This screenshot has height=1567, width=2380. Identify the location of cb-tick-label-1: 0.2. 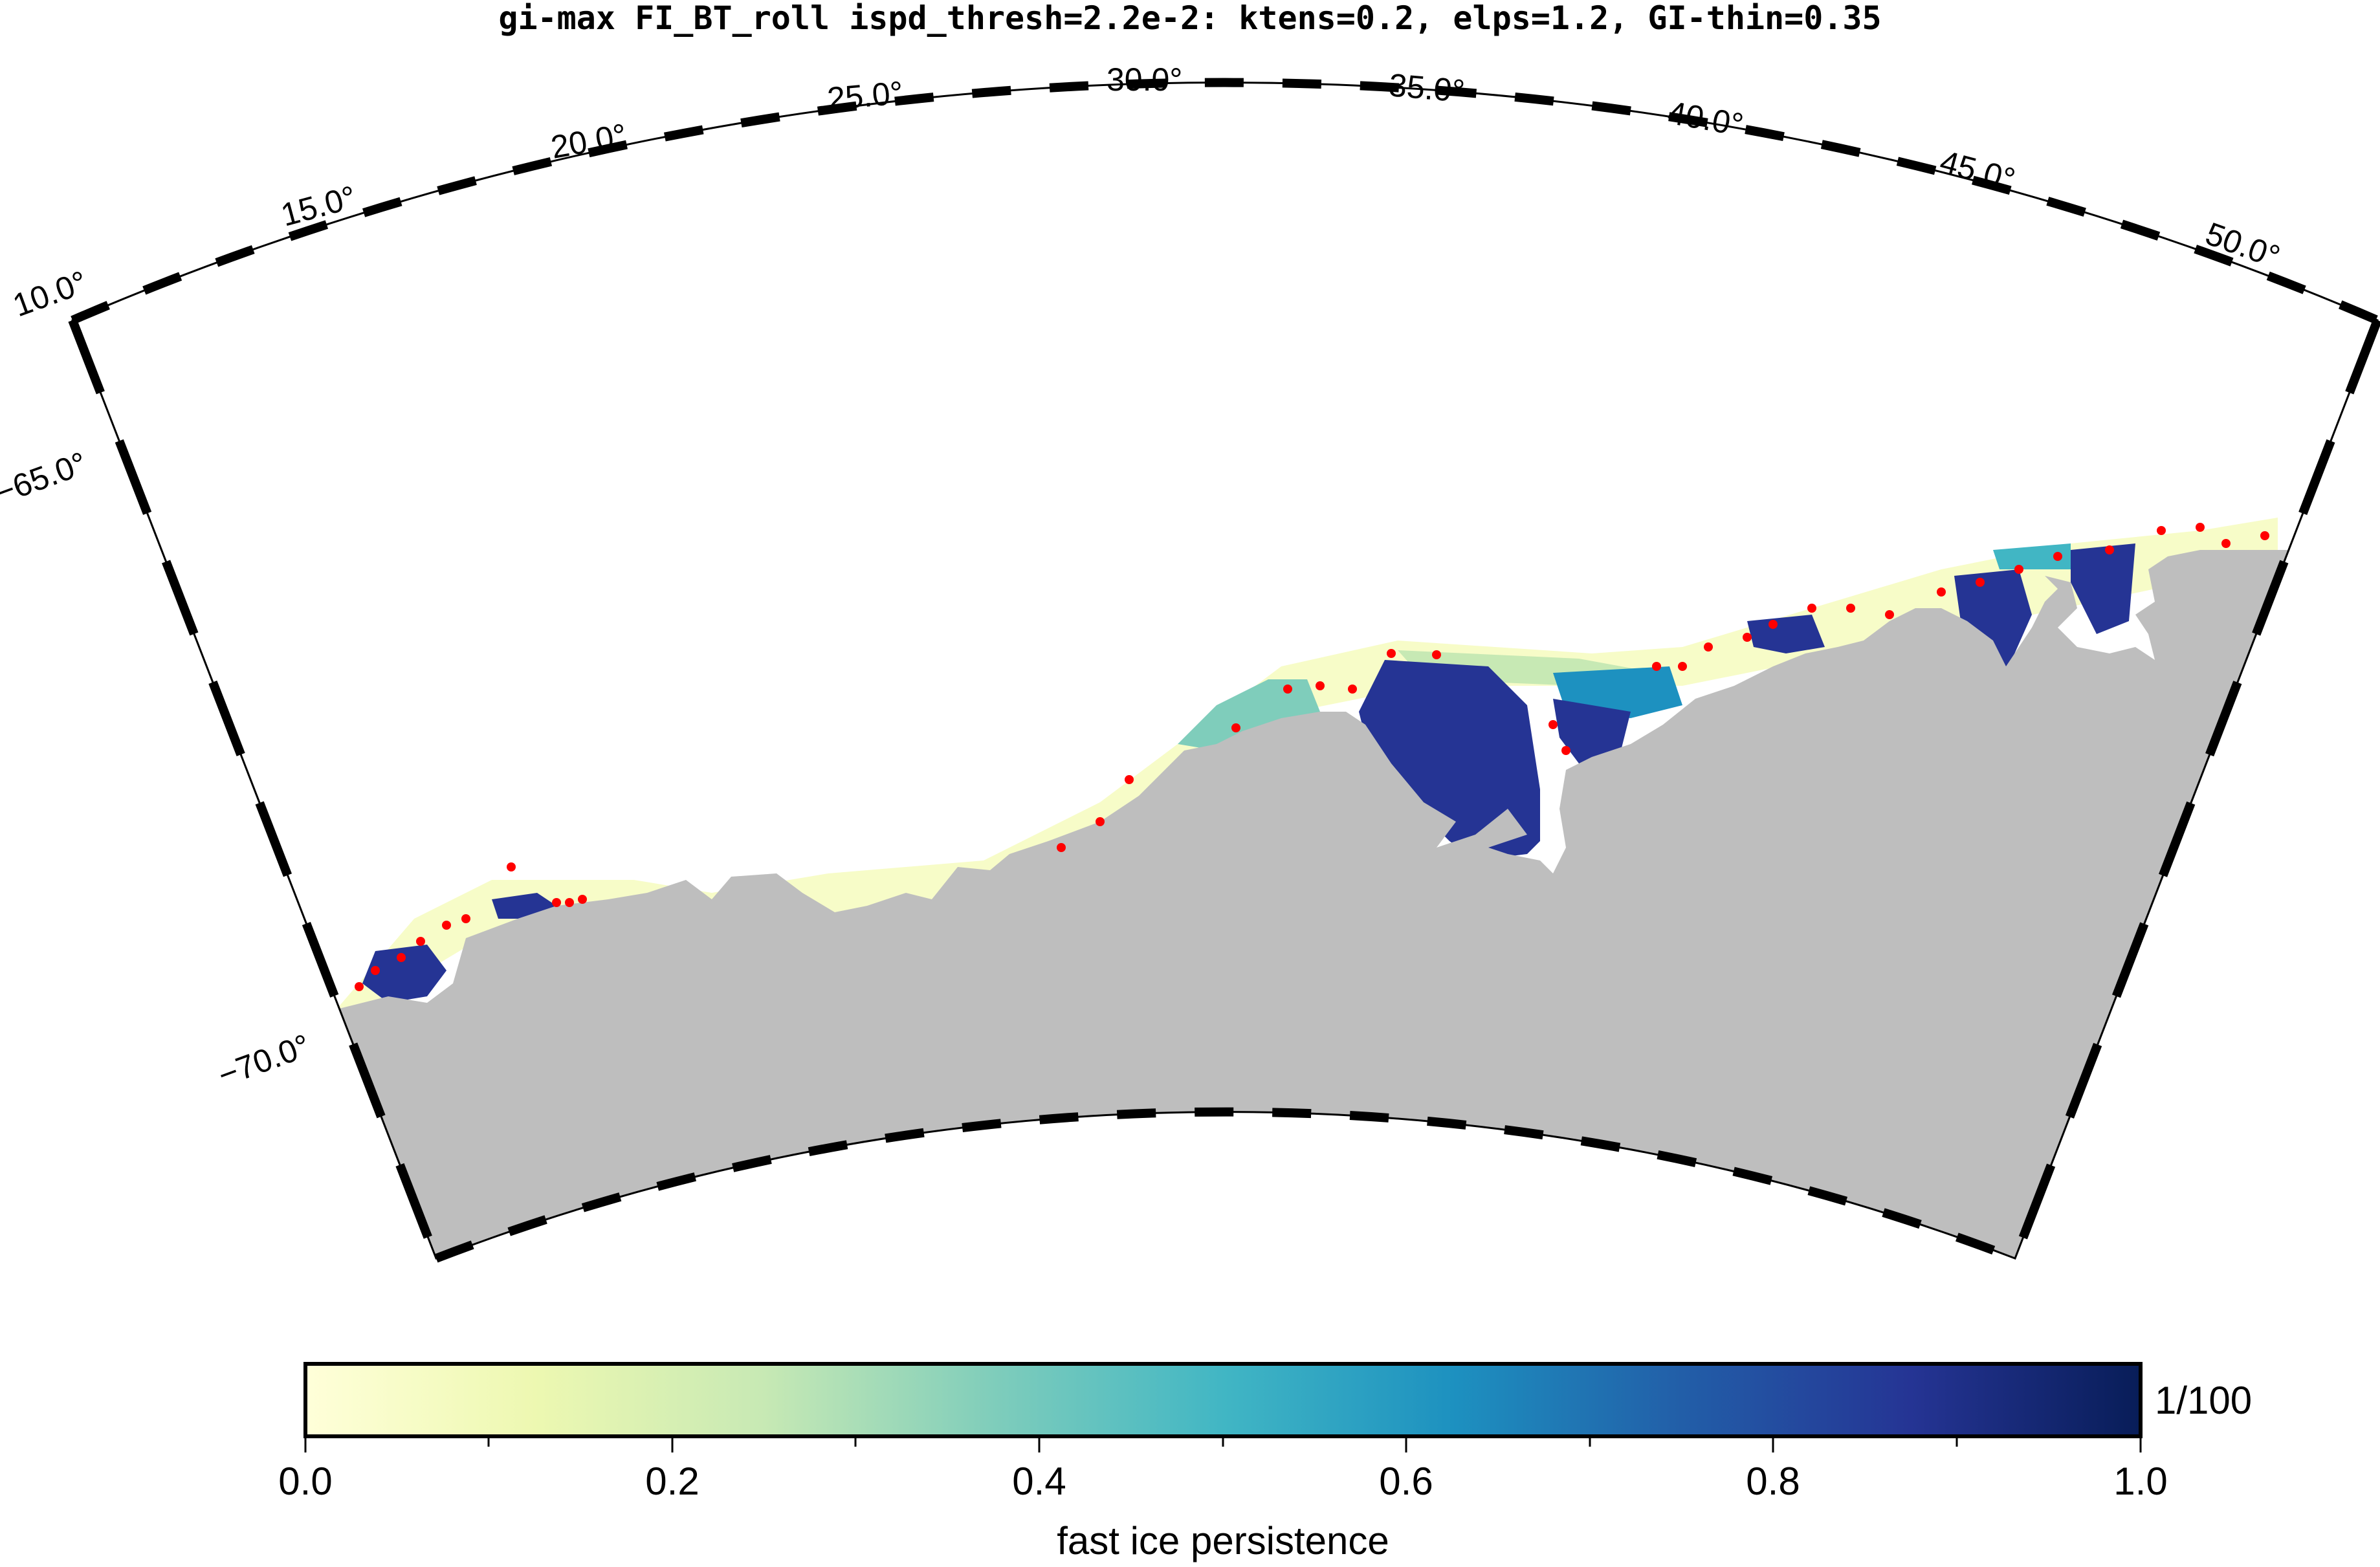
(672, 1482).